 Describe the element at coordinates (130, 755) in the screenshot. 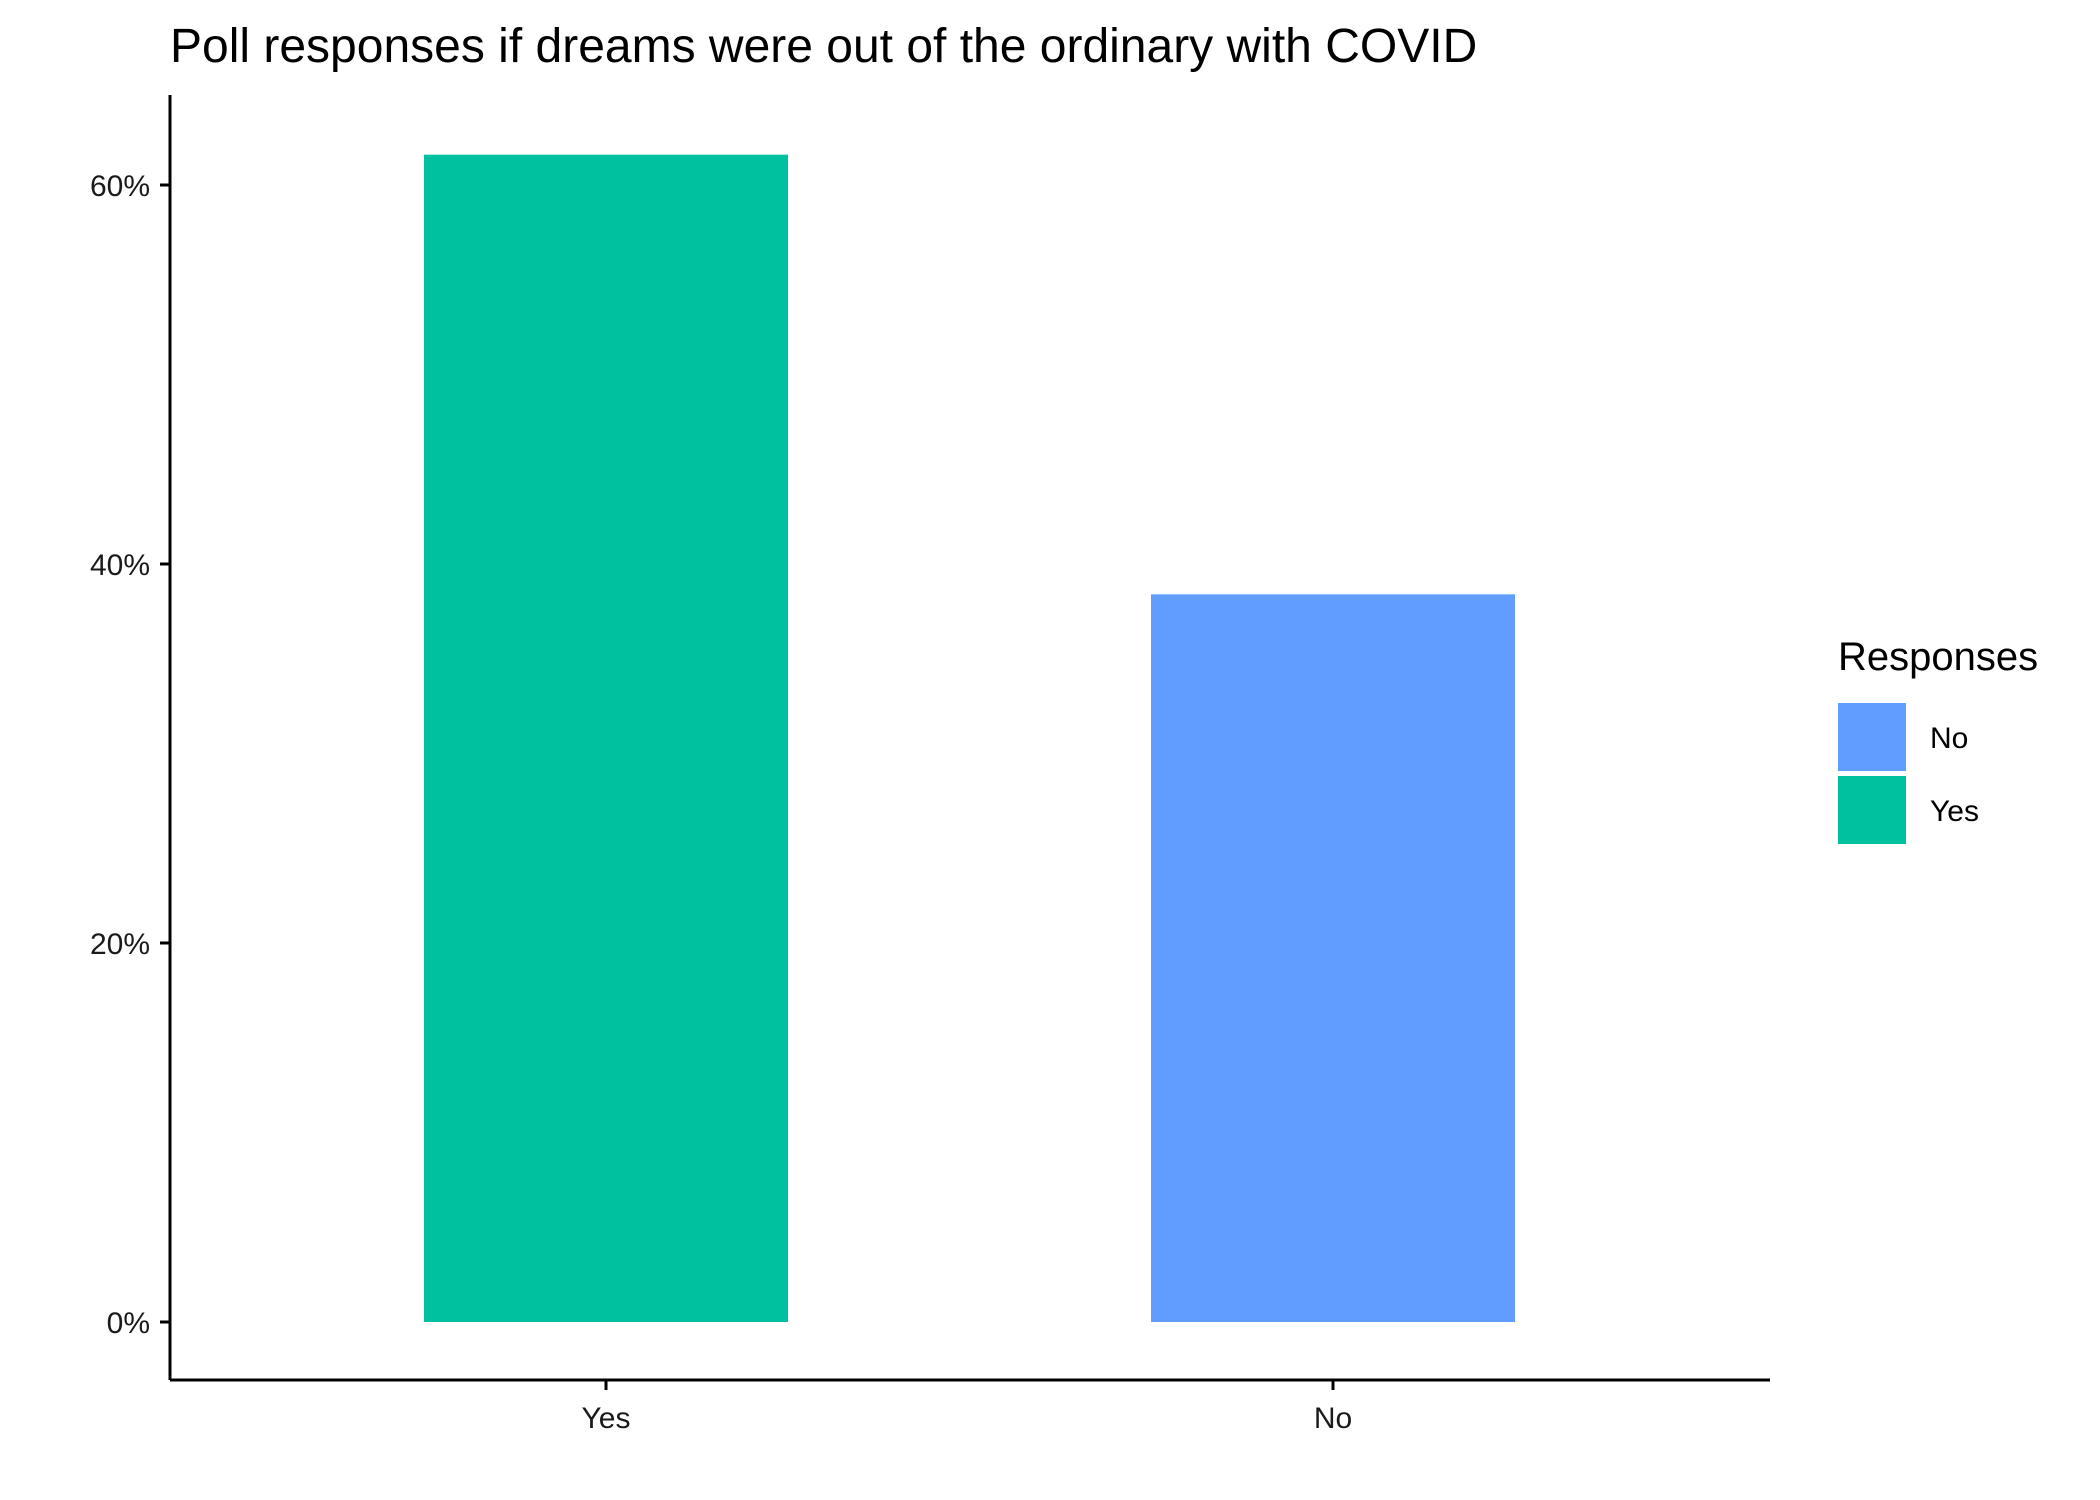

I see `y-ticks-layer: 0% 20% 40% 60%` at that location.